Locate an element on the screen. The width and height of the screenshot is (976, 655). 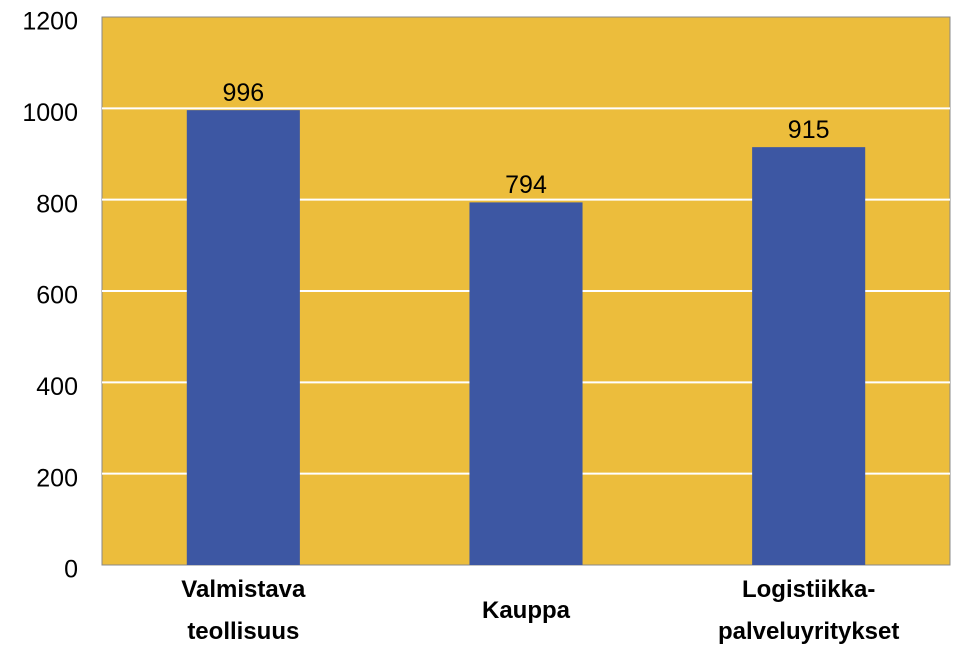
y-tick-label: 800 is located at coordinates (57, 204).